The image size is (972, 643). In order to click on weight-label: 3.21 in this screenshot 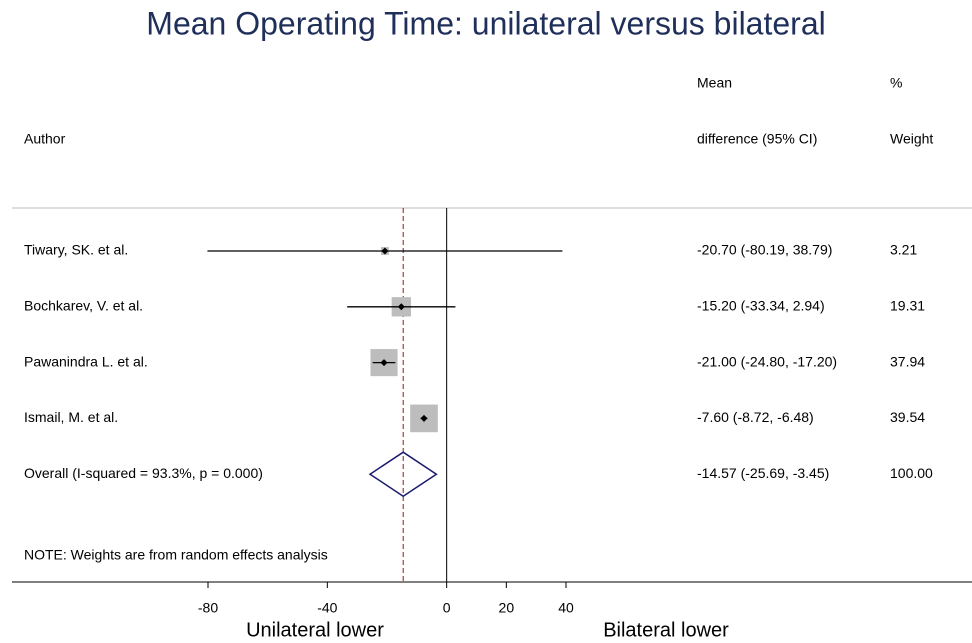, I will do `click(903, 250)`.